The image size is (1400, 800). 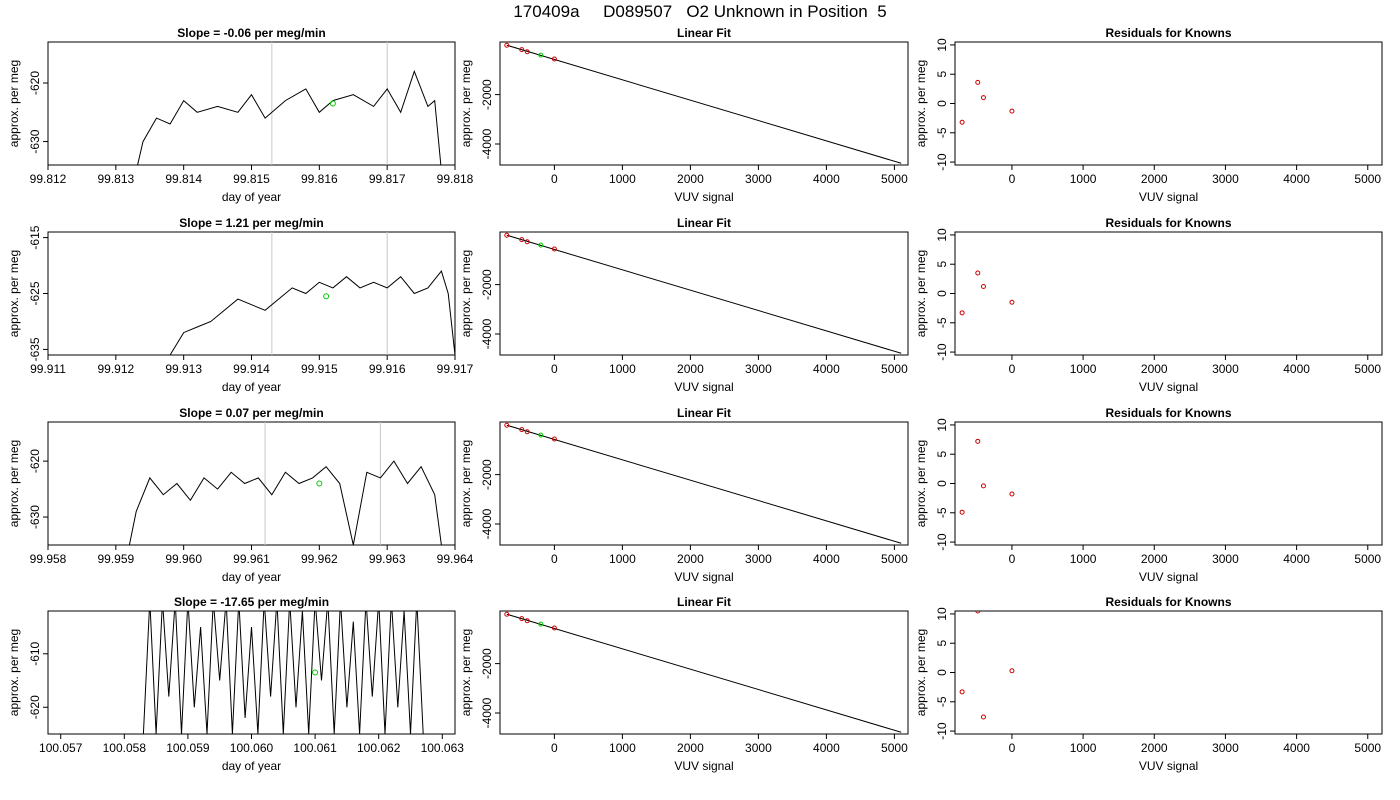 I want to click on y-tick-label: 0, so click(x=942, y=293).